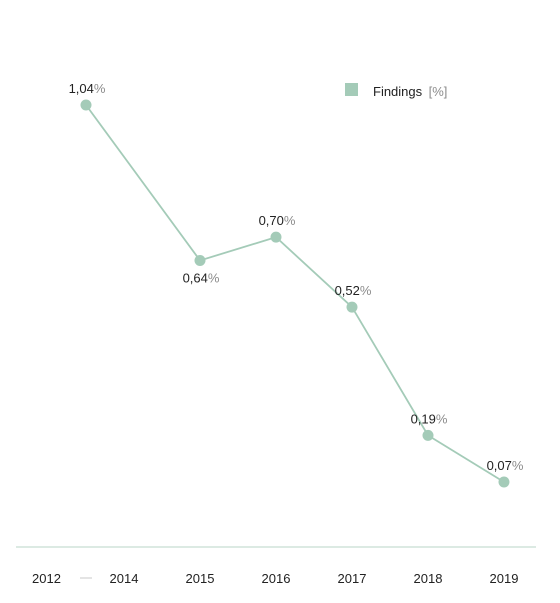 The height and width of the screenshot is (603, 560). I want to click on legend: Findings [%], so click(396, 91).